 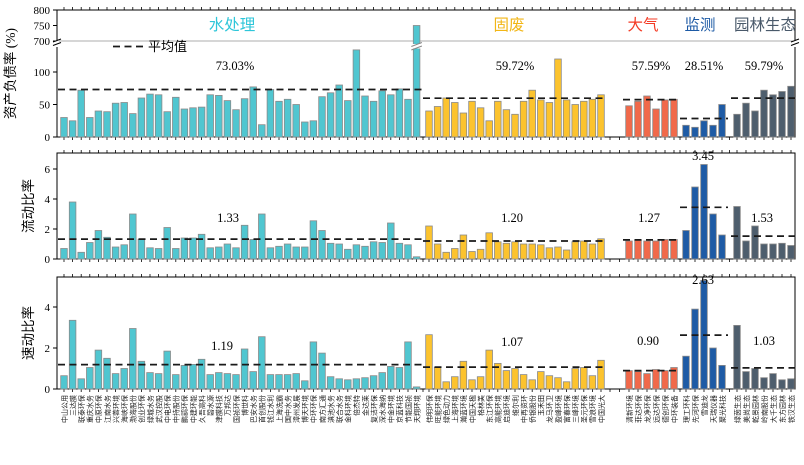 I want to click on company-label: 武汉控股, so click(x=158, y=409).